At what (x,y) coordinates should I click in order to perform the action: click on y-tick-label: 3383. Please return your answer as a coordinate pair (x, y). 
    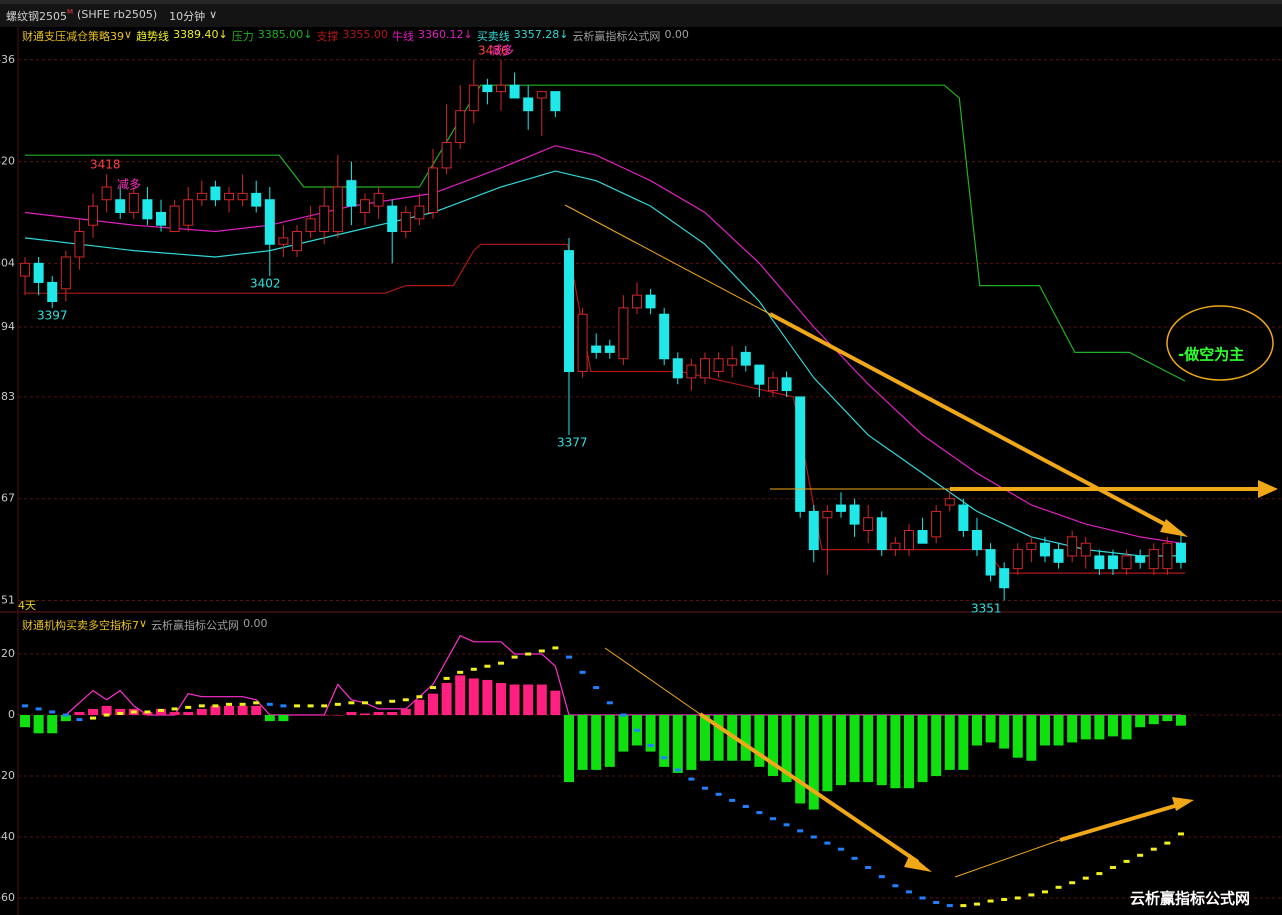
    Looking at the image, I should click on (7, 396).